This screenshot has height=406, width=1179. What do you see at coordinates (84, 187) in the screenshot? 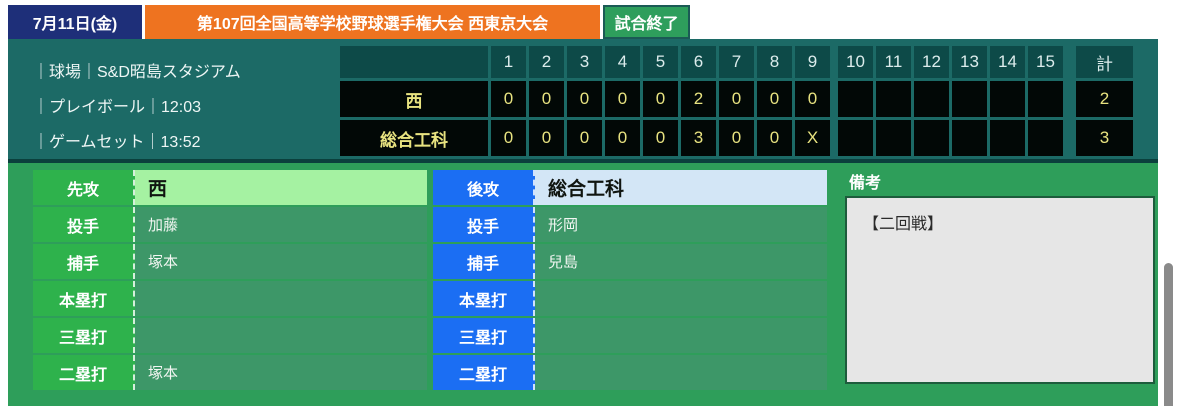
I see `row-label: 先攻` at bounding box center [84, 187].